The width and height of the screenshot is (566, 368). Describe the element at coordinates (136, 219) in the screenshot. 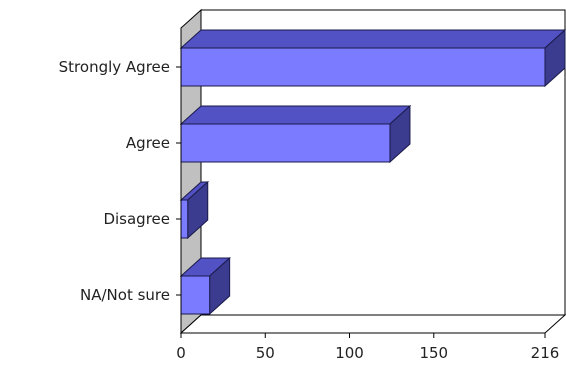

I see `category-label-disagree: Disagree` at that location.